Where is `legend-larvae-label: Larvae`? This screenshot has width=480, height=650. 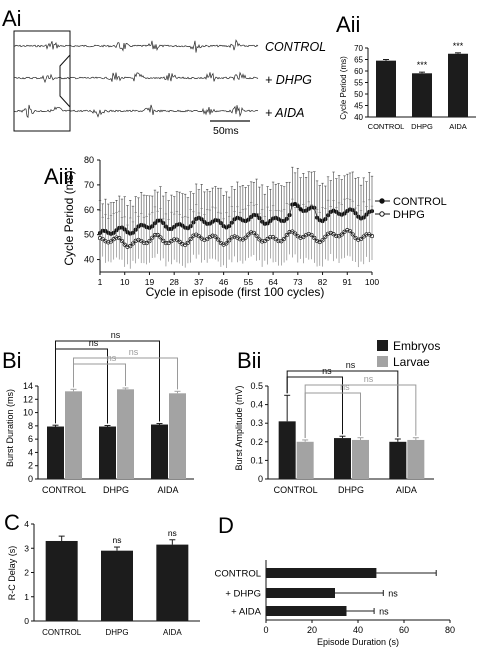
legend-larvae-label: Larvae is located at coordinates (411, 362).